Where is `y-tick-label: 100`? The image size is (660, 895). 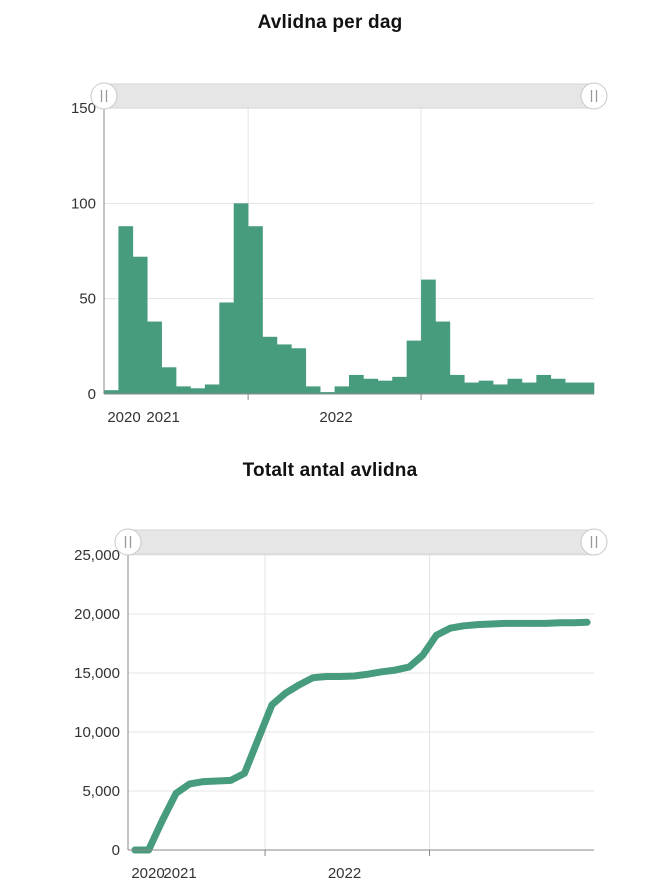
y-tick-label: 100 is located at coordinates (83, 203).